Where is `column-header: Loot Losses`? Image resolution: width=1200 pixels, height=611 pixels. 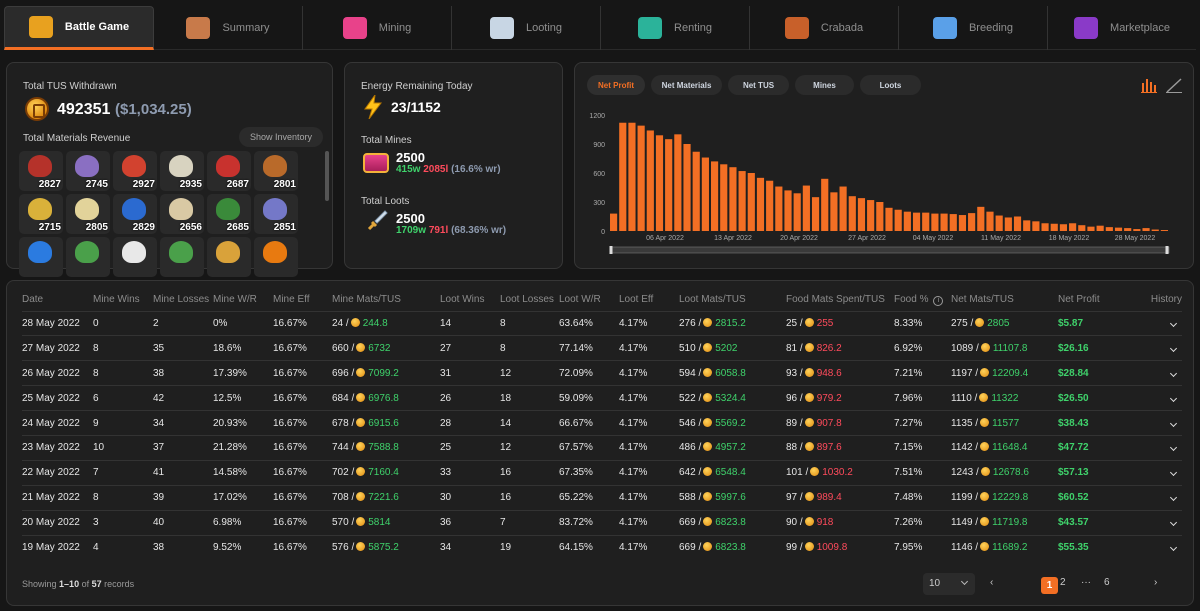 column-header: Loot Losses is located at coordinates (529, 300).